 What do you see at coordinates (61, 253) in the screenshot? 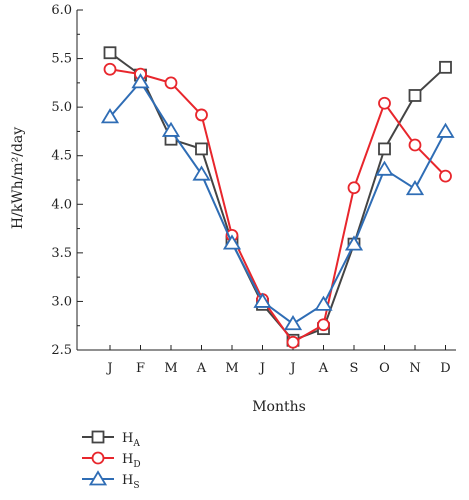
I see `y-tick-label: 3.5` at bounding box center [61, 253].